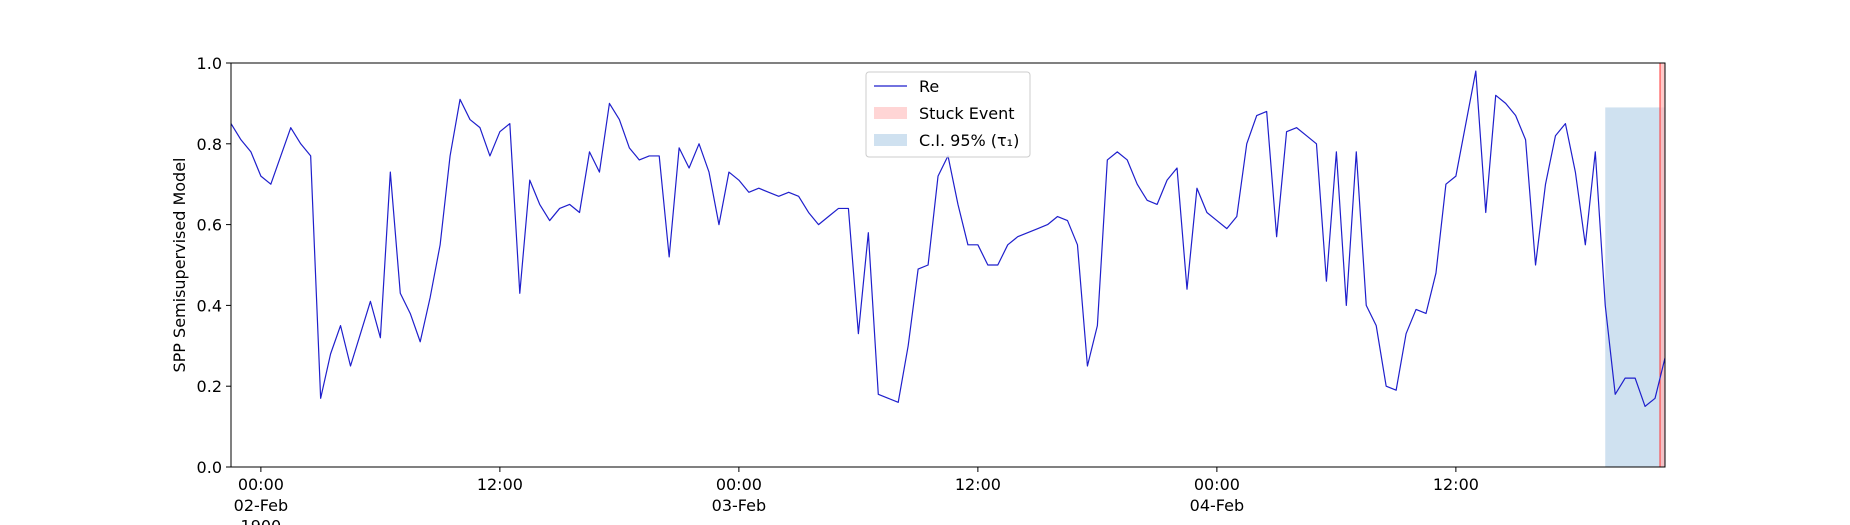 The width and height of the screenshot is (1850, 525). I want to click on x-tick-label: 00:00 03-Feb, so click(739, 495).